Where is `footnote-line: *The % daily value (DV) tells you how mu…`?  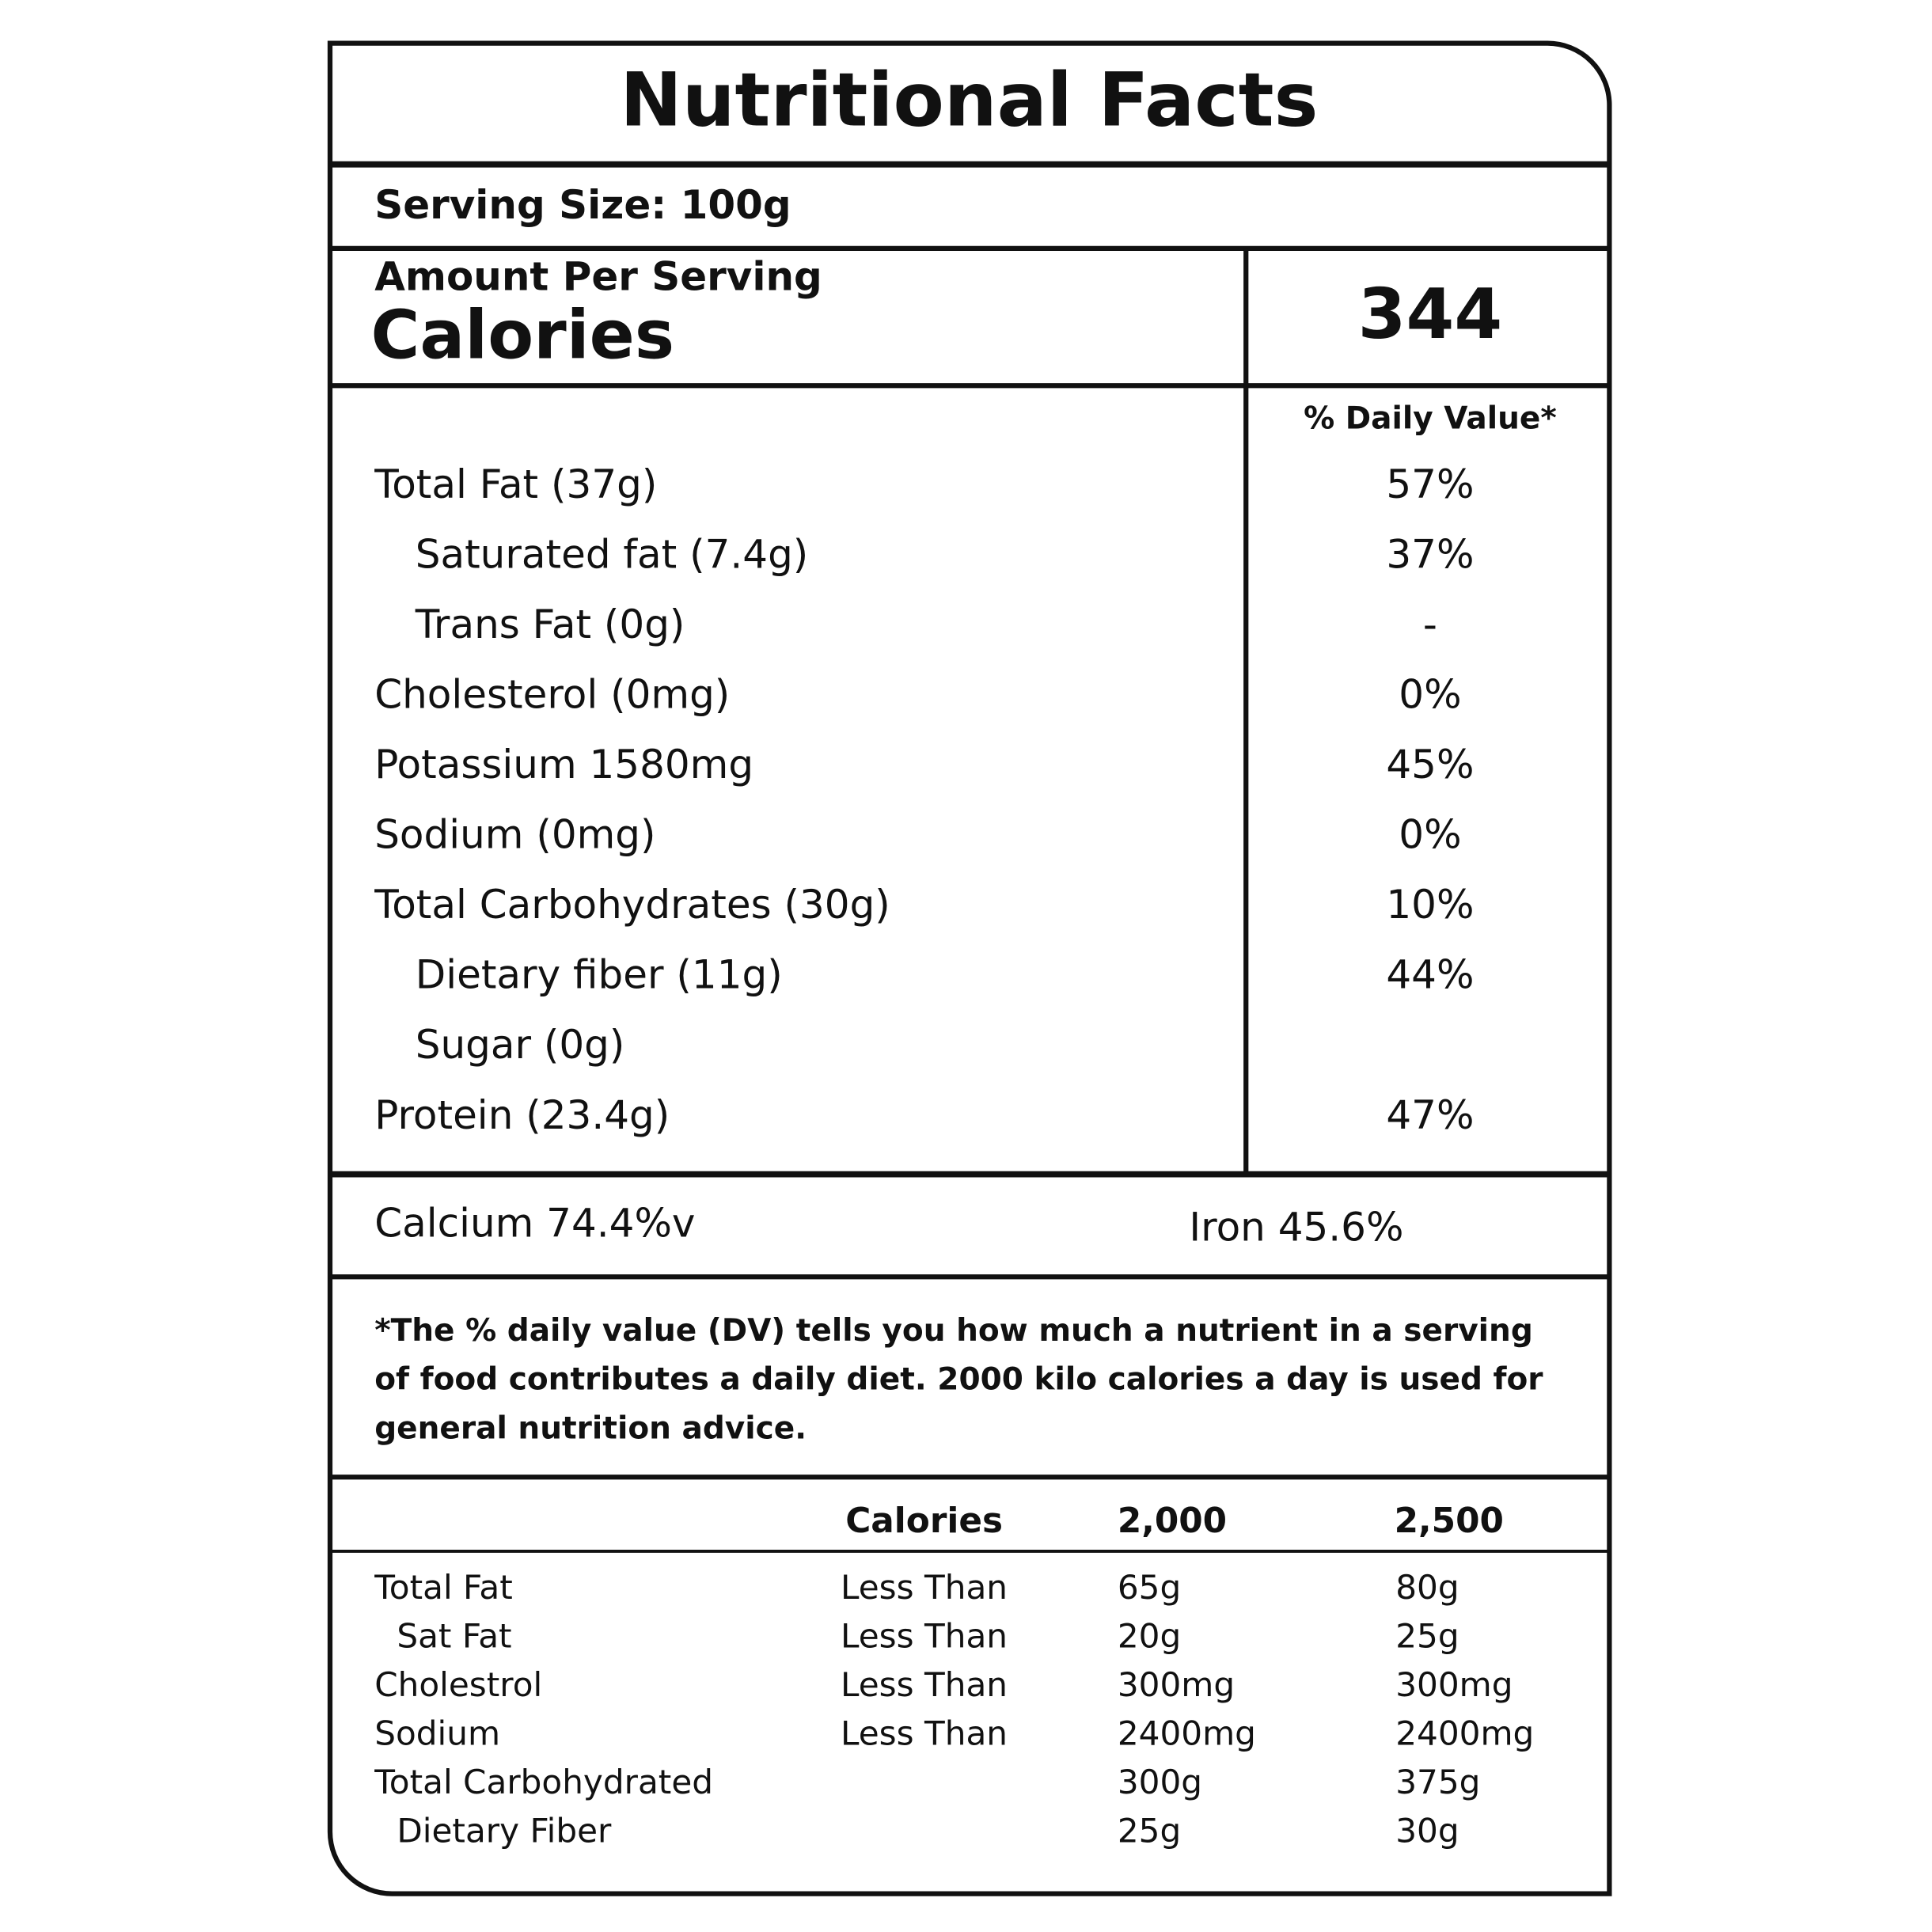 footnote-line: *The % daily value (DV) tells you how mu… is located at coordinates (953, 1331).